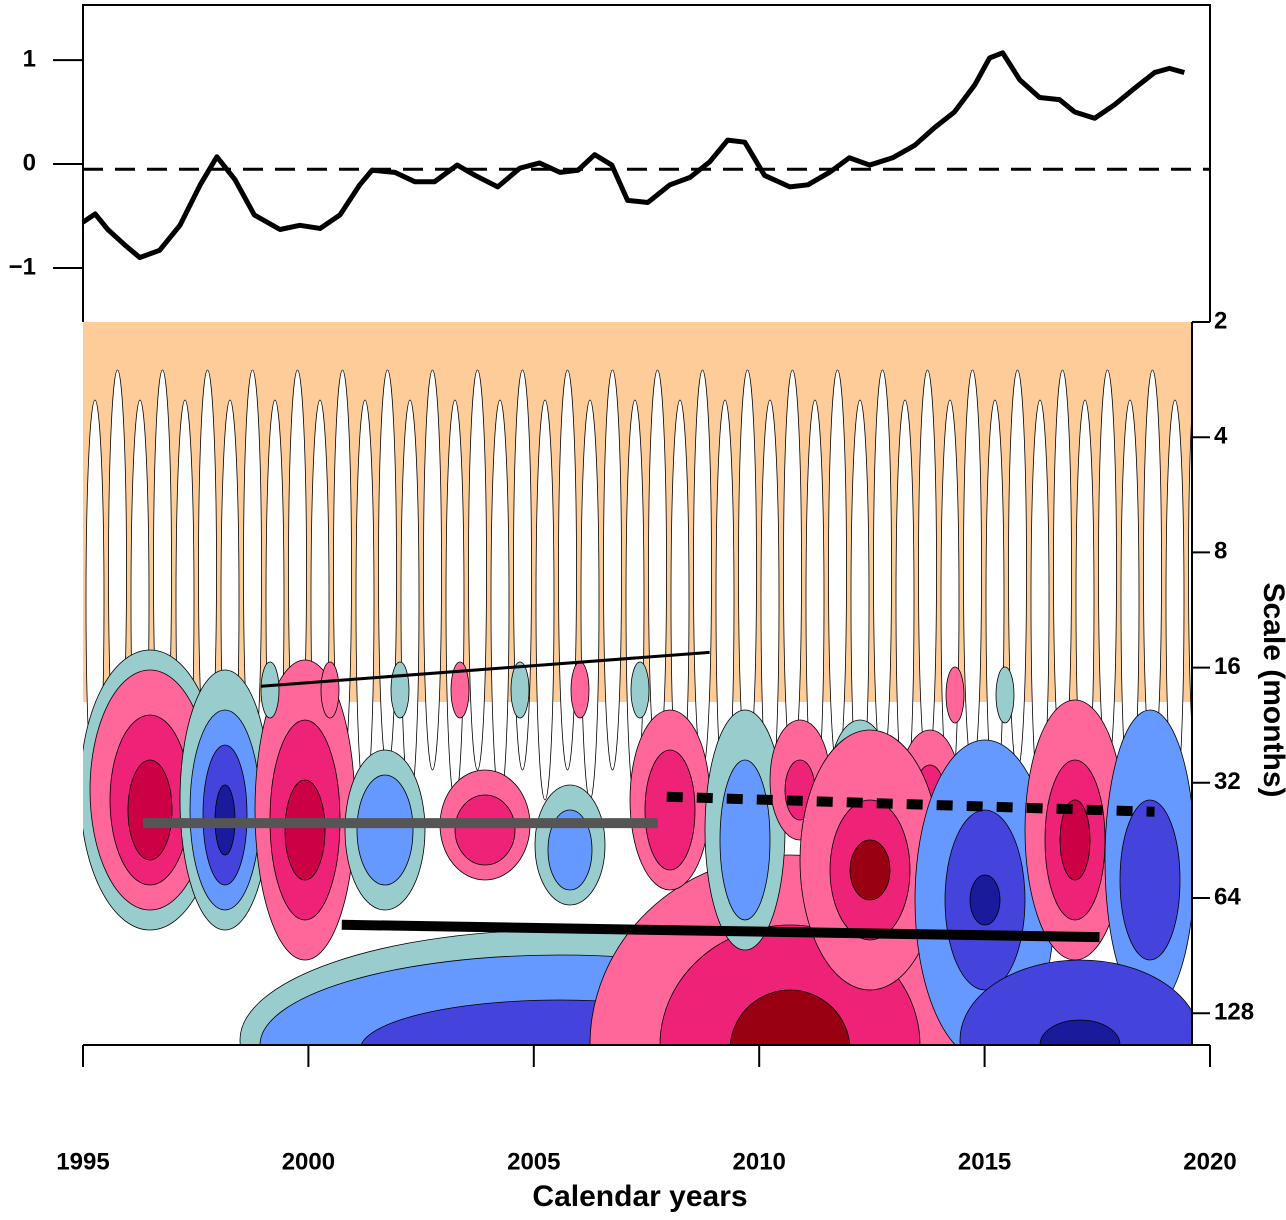 The width and height of the screenshot is (1286, 1220). Describe the element at coordinates (308, 1161) in the screenshot. I see `x-tick-label: 2000` at that location.